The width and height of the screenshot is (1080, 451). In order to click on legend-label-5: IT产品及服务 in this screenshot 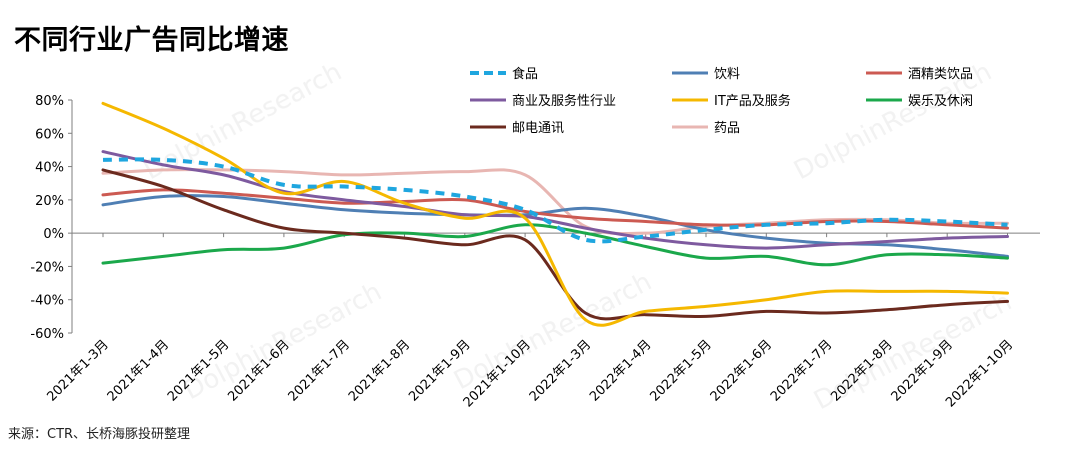, I will do `click(752, 101)`.